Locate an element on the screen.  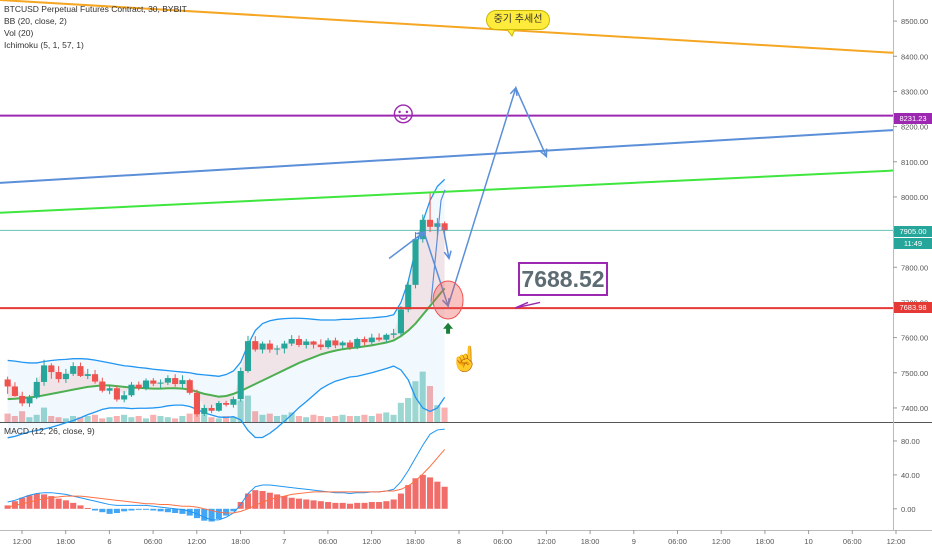
green-trendline is located at coordinates (447, 191).